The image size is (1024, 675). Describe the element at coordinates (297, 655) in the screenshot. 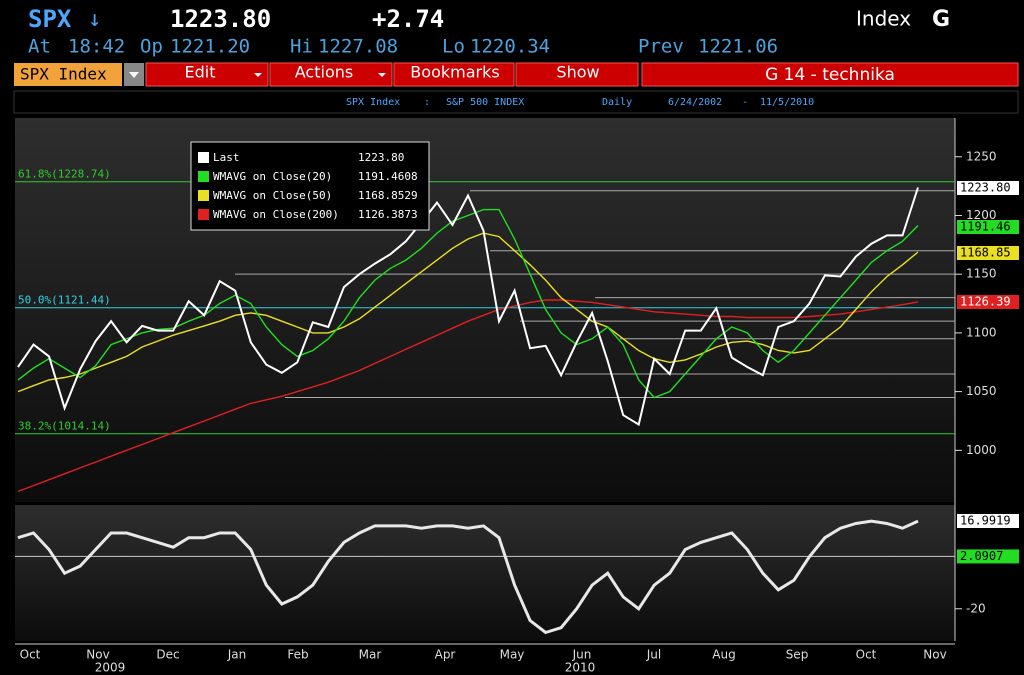

I see `x-tick-label: Feb` at that location.